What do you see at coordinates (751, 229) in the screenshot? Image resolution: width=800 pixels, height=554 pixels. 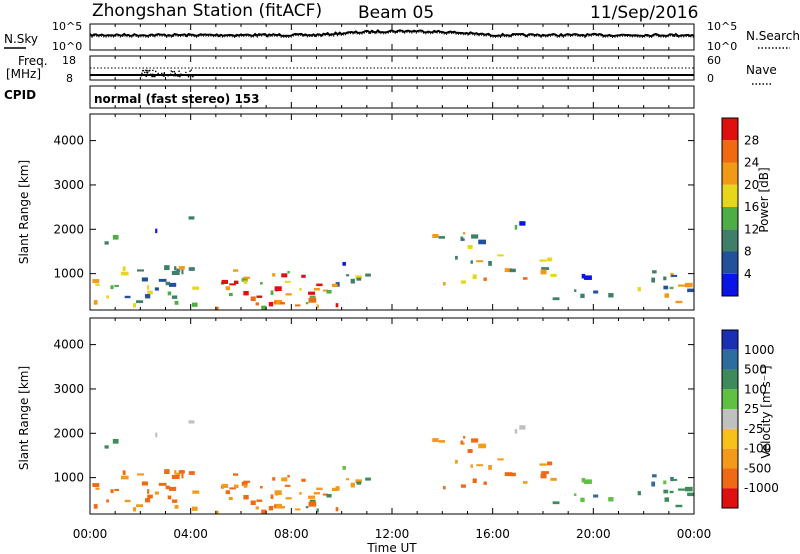 I see `colorbar-tick-label: 12` at bounding box center [751, 229].